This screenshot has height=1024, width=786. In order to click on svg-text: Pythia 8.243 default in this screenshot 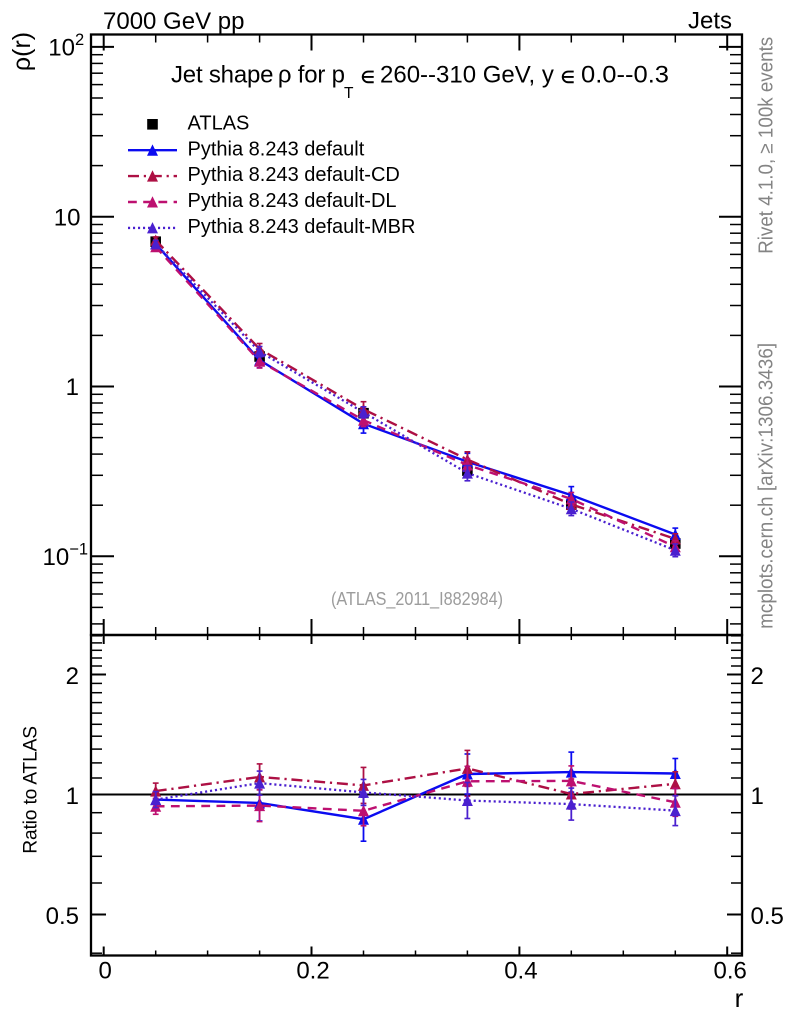, I will do `click(276, 149)`.